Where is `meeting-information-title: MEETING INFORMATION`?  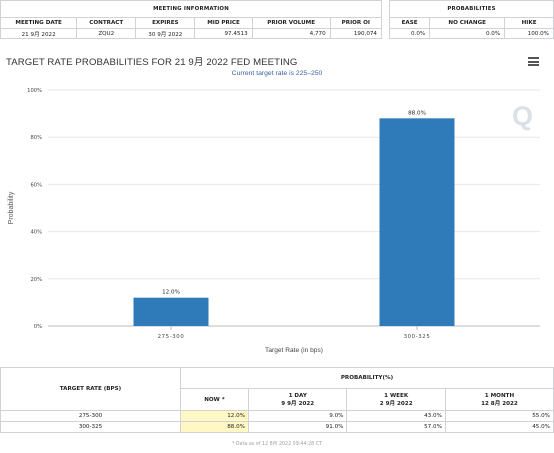 meeting-information-title: MEETING INFORMATION is located at coordinates (191, 9).